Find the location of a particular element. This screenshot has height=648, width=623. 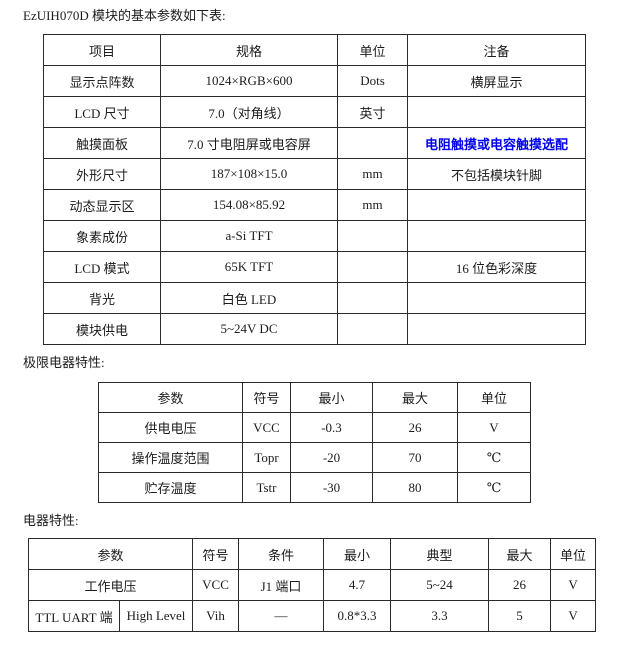

header-typical: 典型 is located at coordinates (440, 554).